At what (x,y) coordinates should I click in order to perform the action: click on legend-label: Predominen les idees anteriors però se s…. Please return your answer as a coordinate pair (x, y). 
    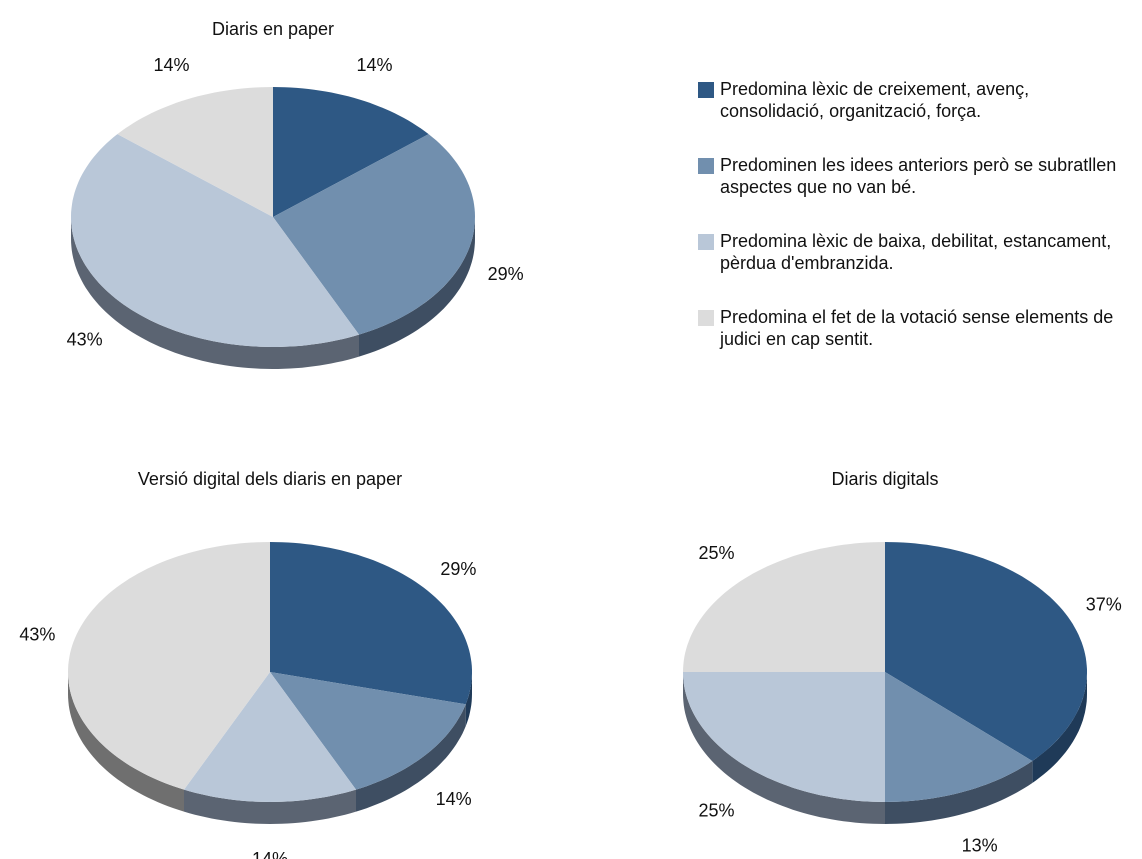
    Looking at the image, I should click on (918, 176).